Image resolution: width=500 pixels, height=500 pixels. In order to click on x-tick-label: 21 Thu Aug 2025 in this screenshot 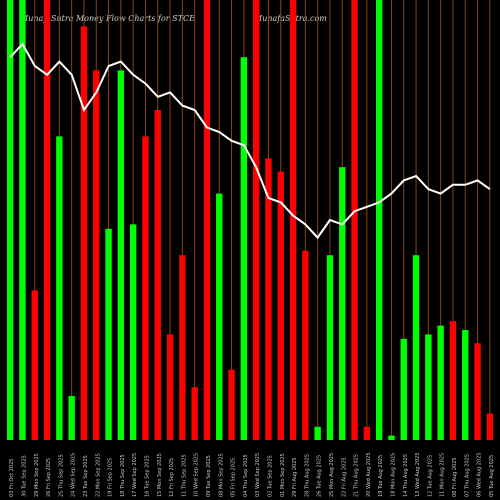, I will do `click(357, 475)`.